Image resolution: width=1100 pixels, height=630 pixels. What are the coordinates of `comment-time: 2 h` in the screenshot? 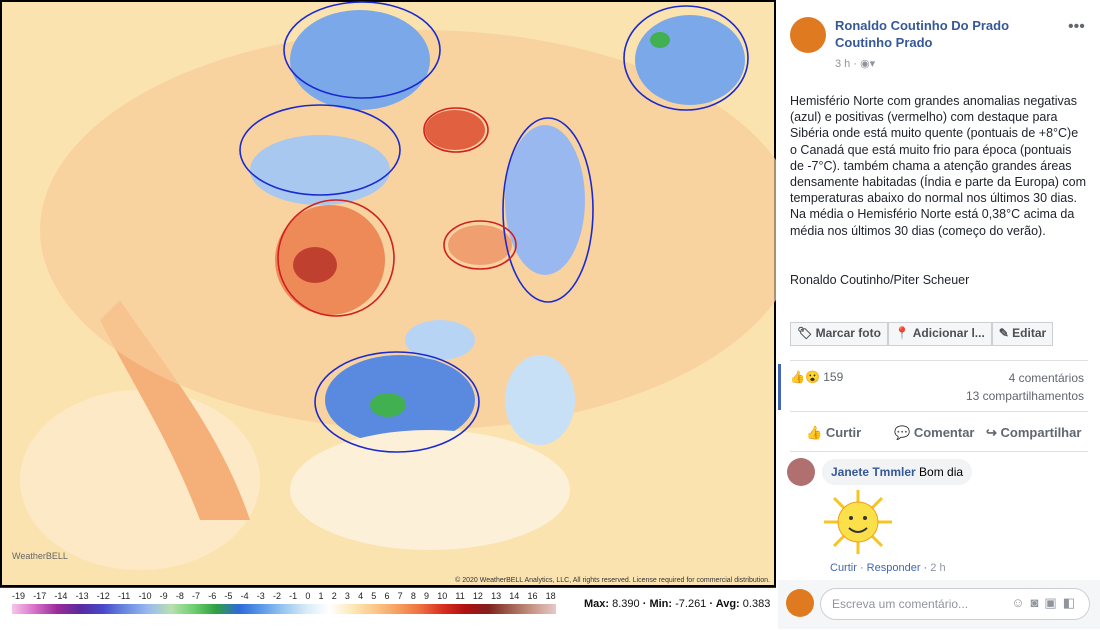 It's located at (938, 568).